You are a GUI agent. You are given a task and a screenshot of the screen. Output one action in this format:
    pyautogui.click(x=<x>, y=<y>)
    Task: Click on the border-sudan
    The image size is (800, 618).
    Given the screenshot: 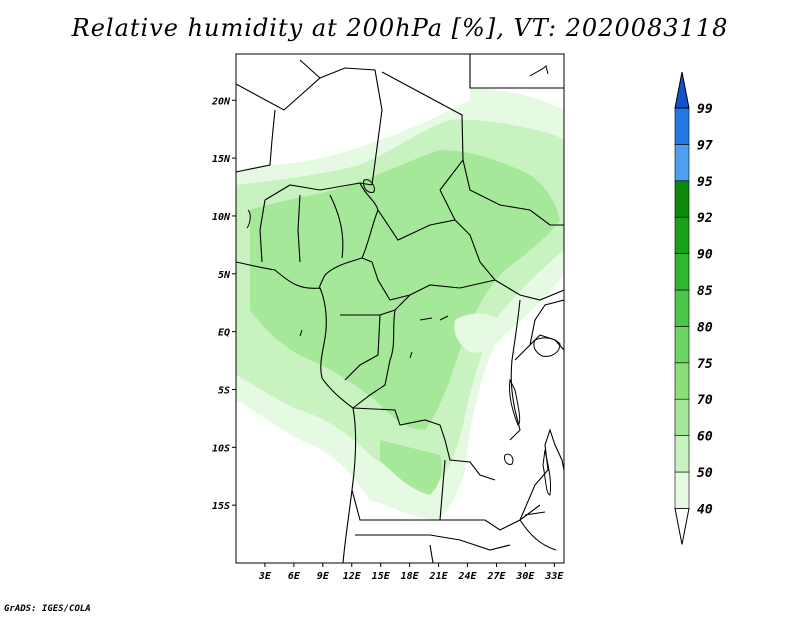 What is the action you would take?
    pyautogui.click(x=501, y=192)
    